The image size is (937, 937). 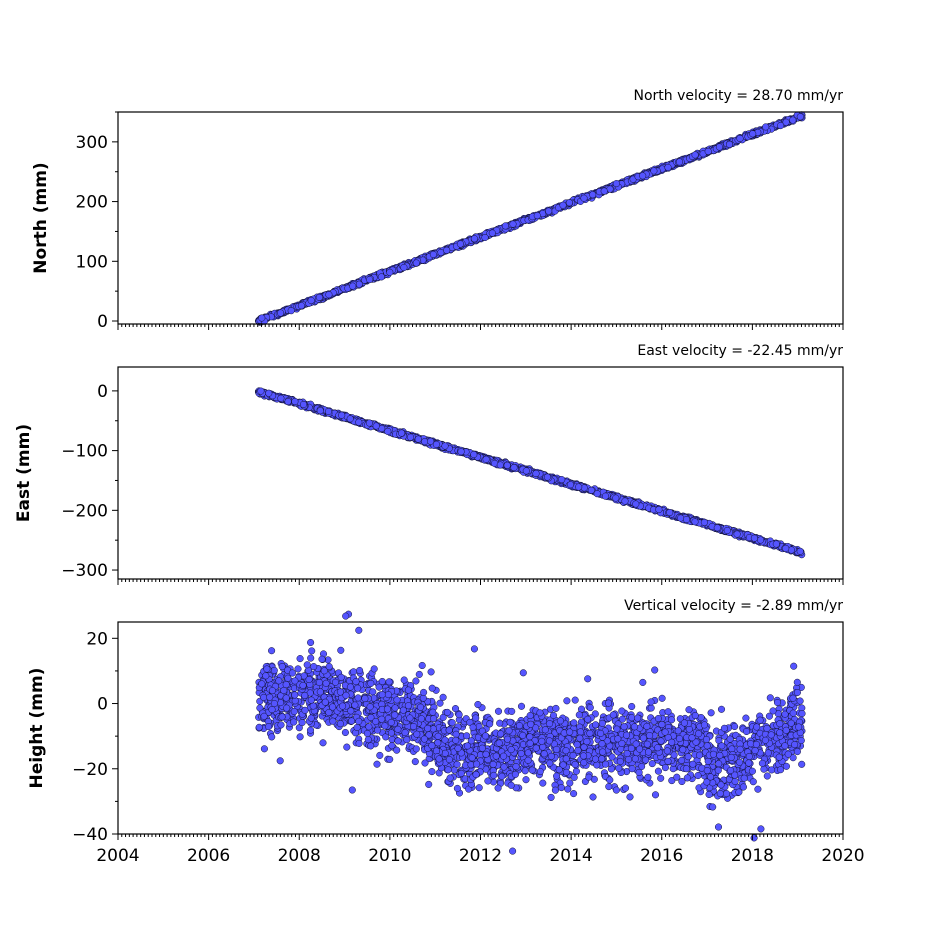 I want to click on north-points, so click(x=530, y=218).